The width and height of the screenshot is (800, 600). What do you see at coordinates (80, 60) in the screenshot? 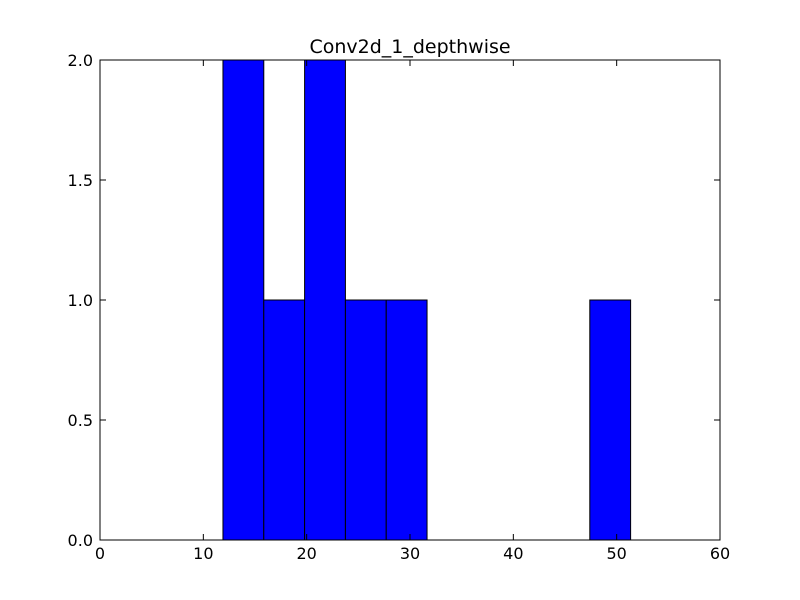
I see `y-tick-label-4: 2.0` at bounding box center [80, 60].